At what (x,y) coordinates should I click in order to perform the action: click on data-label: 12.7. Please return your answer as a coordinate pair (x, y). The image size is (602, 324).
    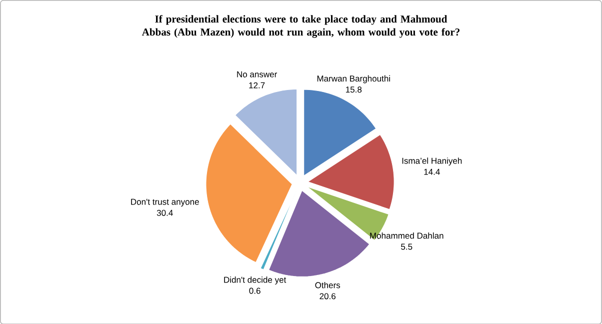
    Looking at the image, I should click on (257, 85).